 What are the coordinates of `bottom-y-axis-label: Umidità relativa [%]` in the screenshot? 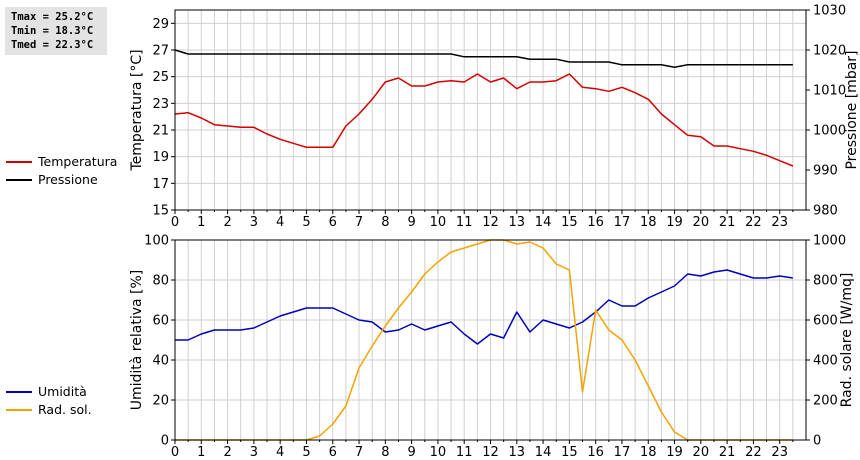 It's located at (137, 340).